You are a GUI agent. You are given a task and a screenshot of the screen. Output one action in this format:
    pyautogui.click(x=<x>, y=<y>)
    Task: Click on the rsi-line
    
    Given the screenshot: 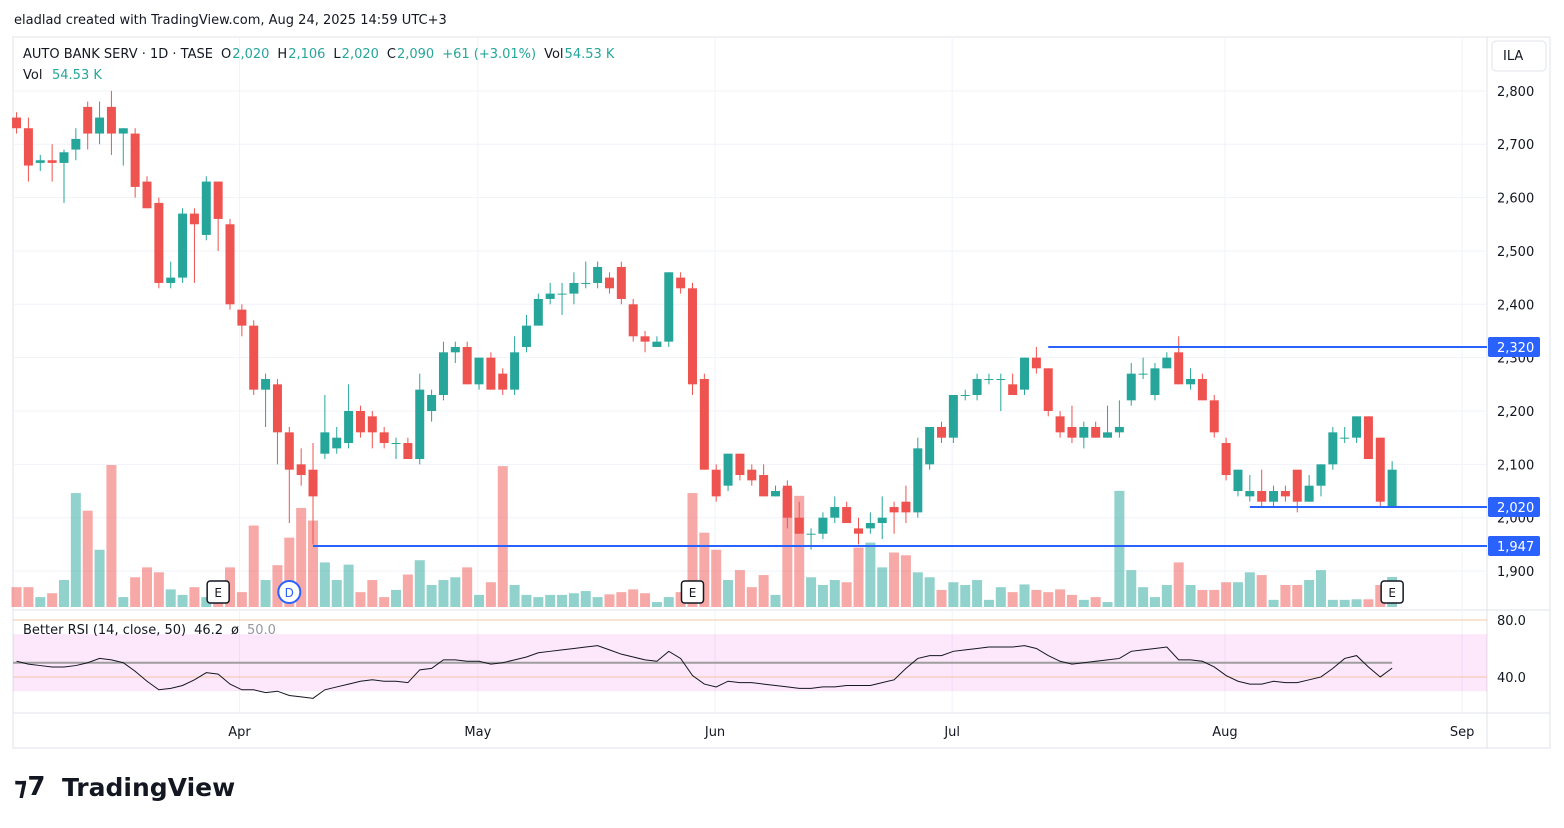 What is the action you would take?
    pyautogui.click(x=704, y=672)
    